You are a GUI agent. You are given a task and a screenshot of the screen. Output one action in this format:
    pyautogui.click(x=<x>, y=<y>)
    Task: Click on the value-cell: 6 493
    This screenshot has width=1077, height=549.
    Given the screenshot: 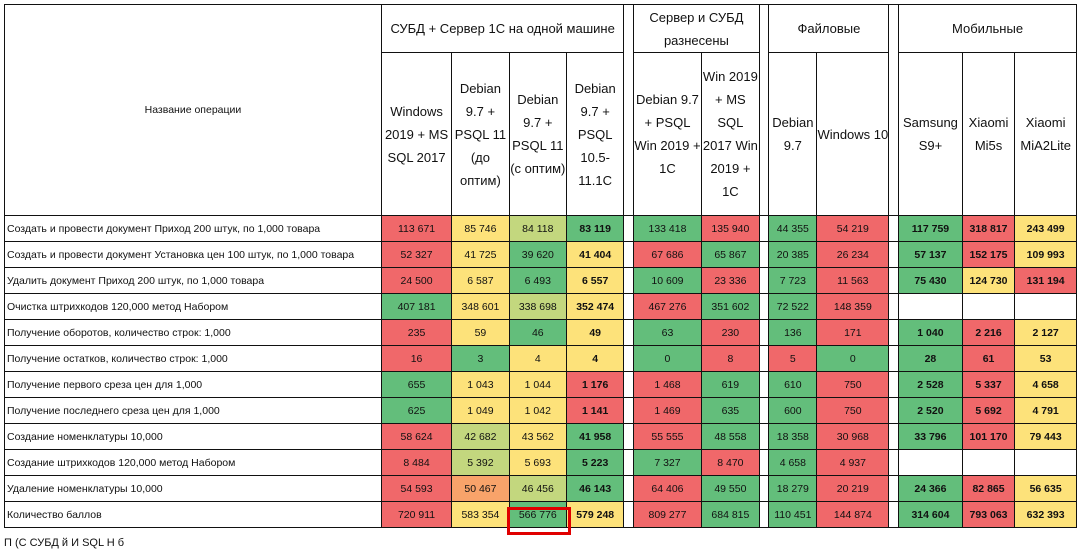 What is the action you would take?
    pyautogui.click(x=537, y=280)
    